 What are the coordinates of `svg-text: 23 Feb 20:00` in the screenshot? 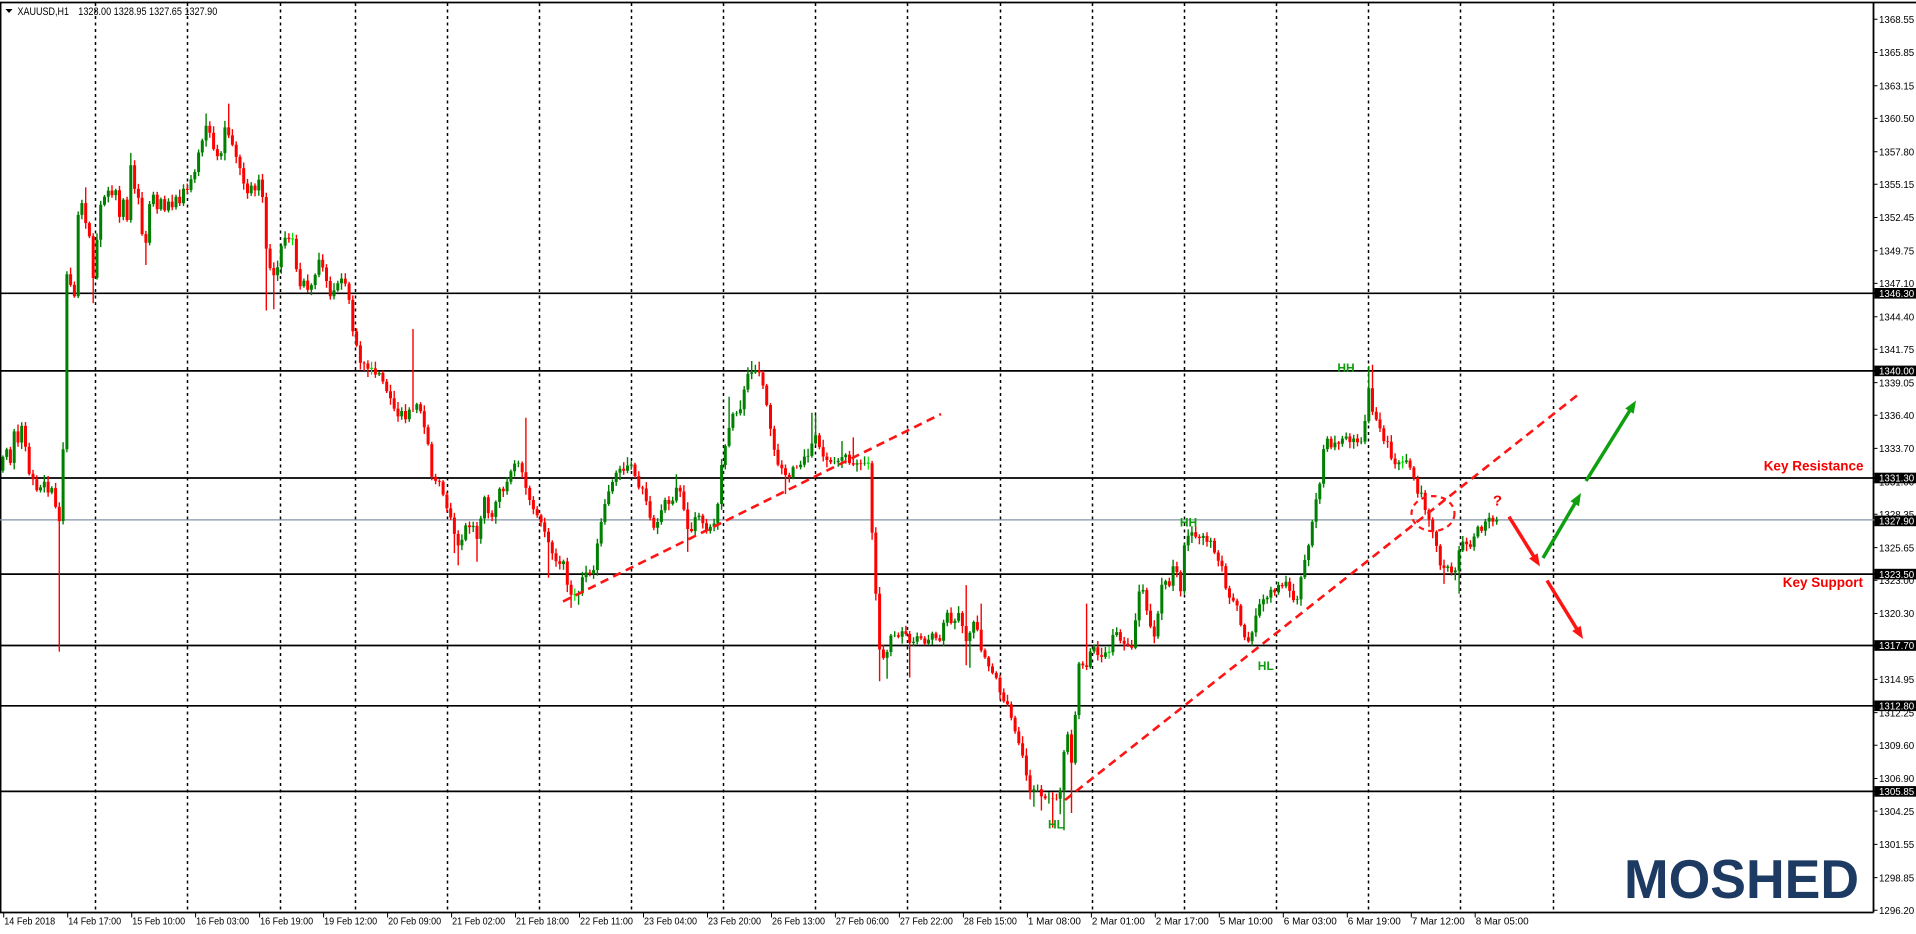 It's located at (734, 921).